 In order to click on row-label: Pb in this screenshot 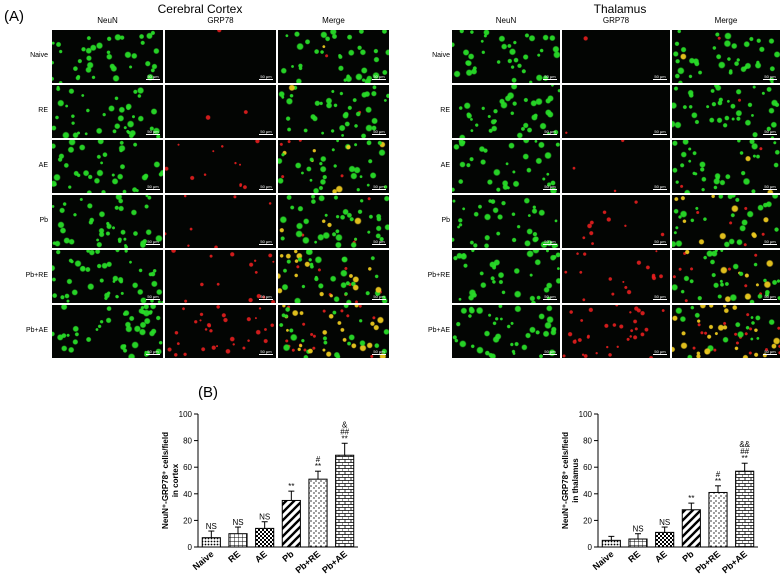, I will do `click(445, 220)`.